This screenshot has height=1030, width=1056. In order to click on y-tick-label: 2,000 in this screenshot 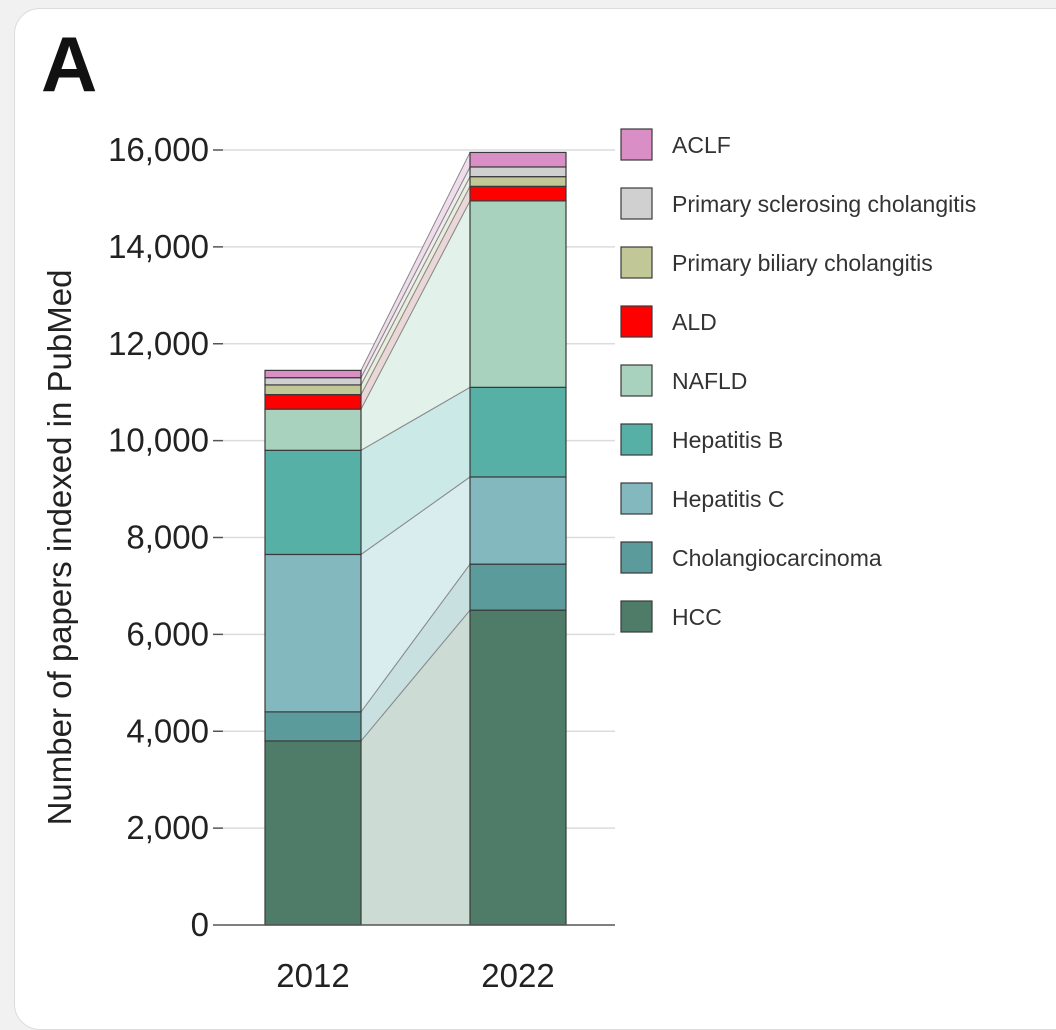, I will do `click(167, 827)`.